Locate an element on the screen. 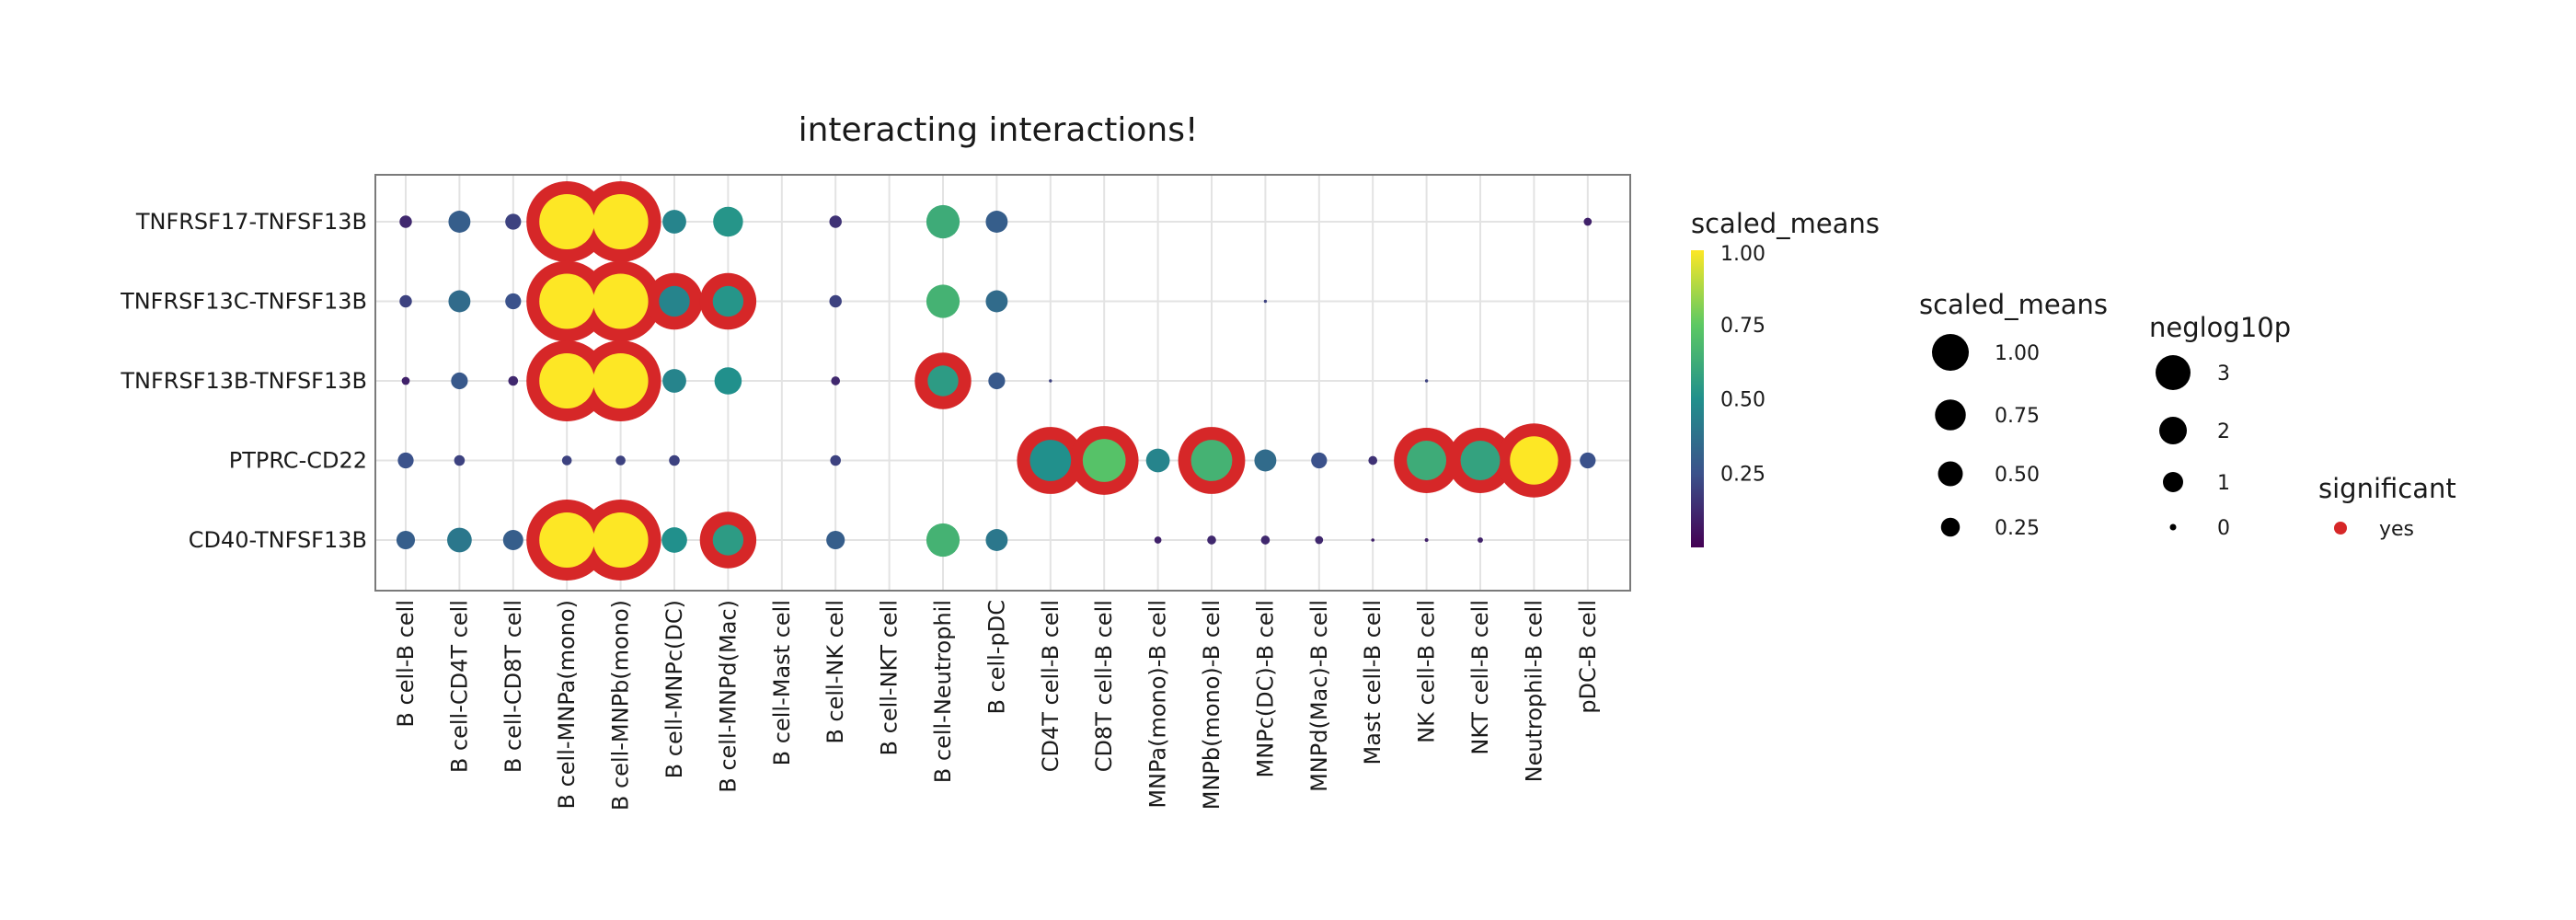 This screenshot has height=920, width=2576. colorbar-title: scaled_means is located at coordinates (1785, 223).